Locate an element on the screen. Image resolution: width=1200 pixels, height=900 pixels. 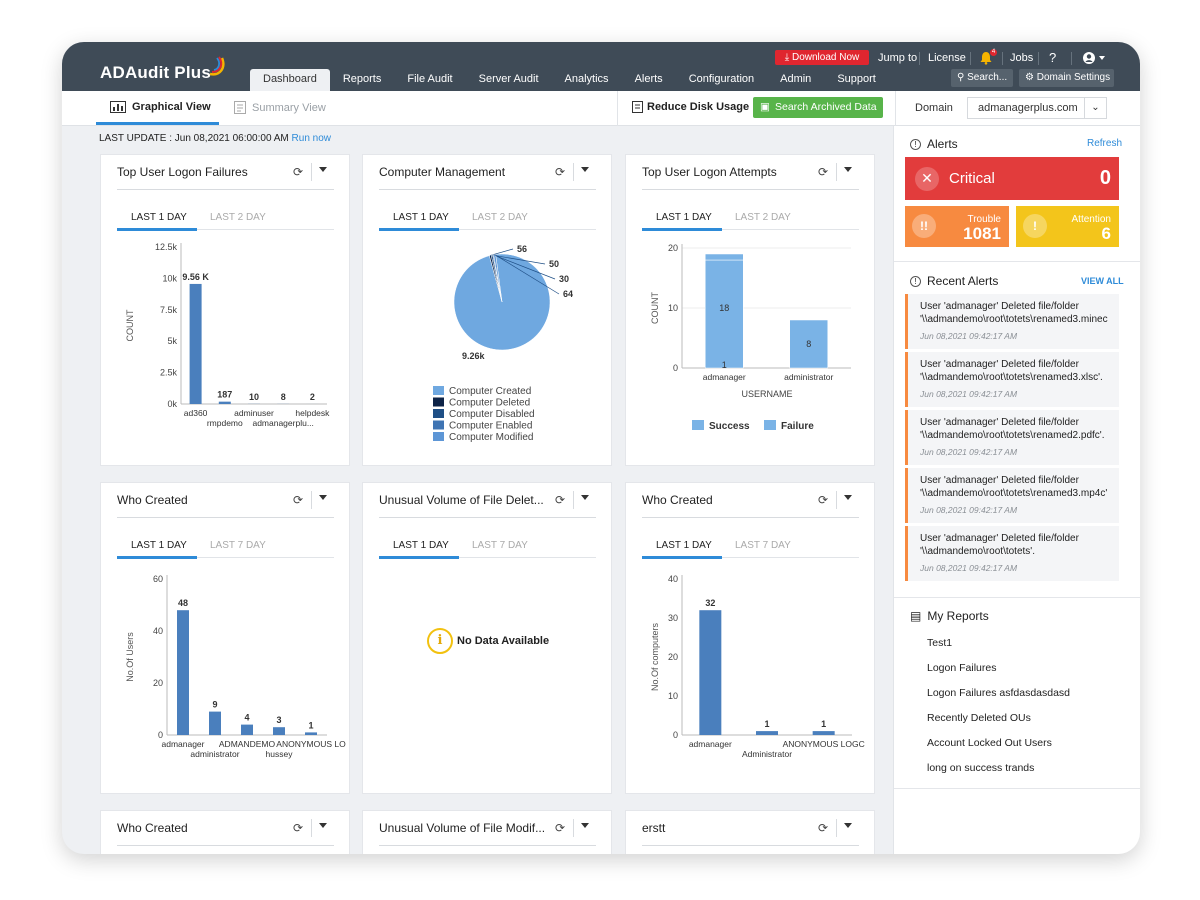
archive-icon: ▣ is located at coordinates (765, 107).